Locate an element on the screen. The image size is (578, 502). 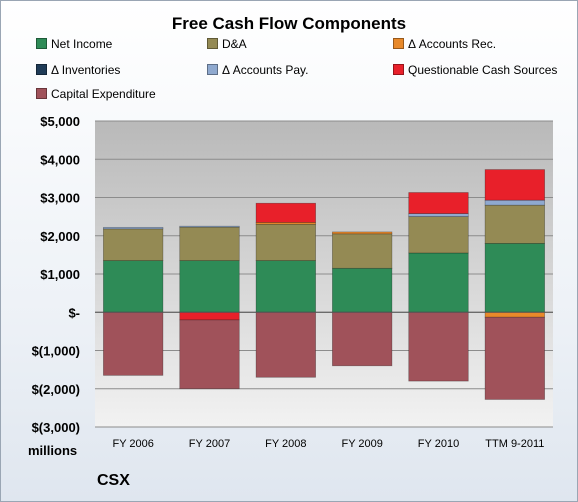
legend-capex: Capital Expenditure is located at coordinates (96, 94).